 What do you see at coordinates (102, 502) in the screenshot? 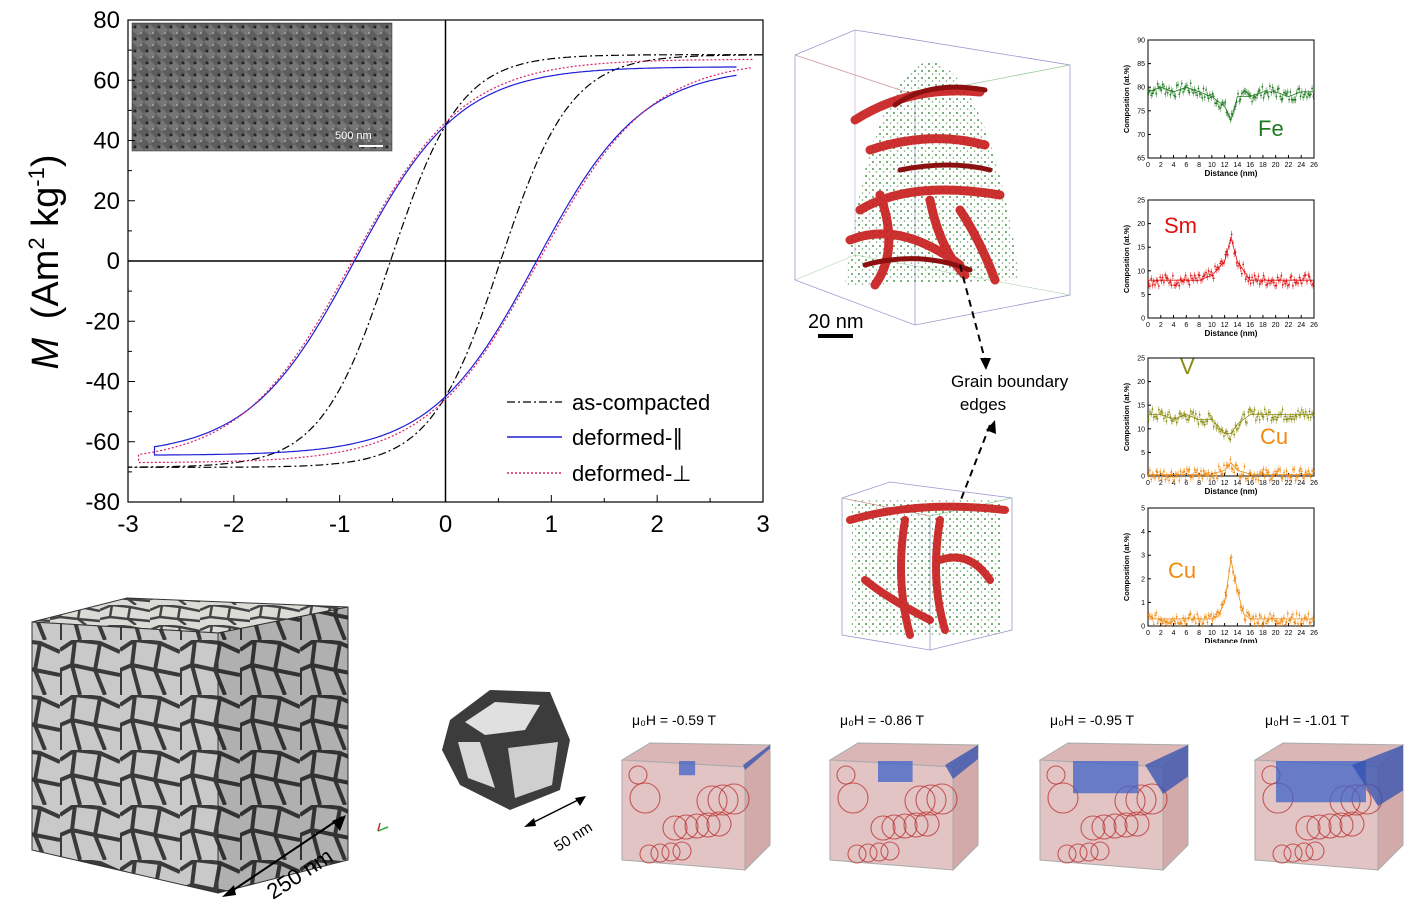
I see `y-tick-label: -80` at bounding box center [102, 502].